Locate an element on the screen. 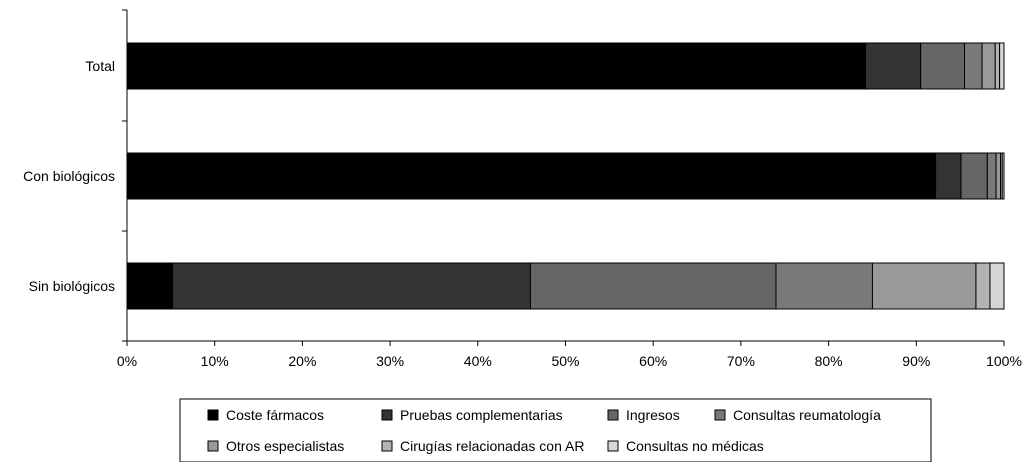 The image size is (1026, 462). x-tick-label: 30% is located at coordinates (390, 361).